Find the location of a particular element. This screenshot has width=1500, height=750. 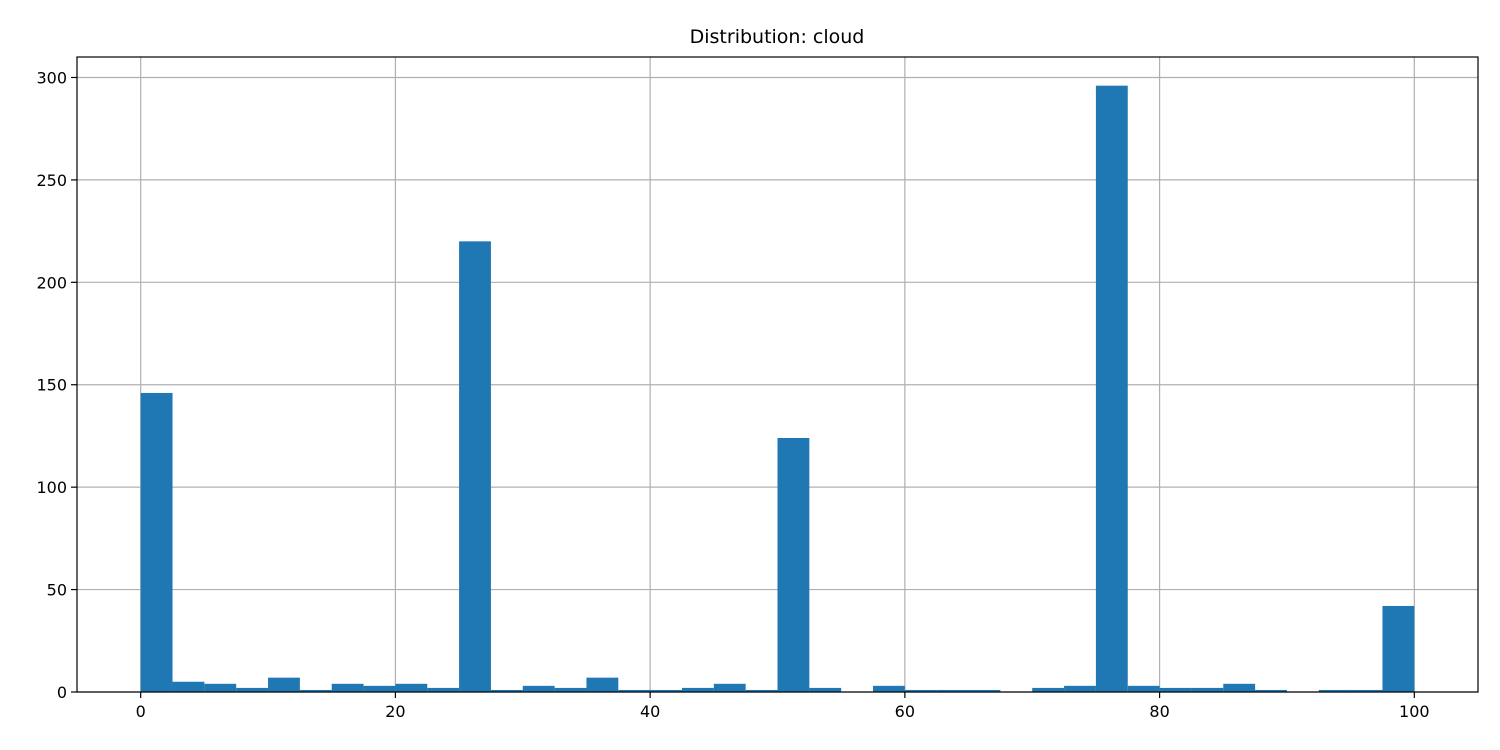

x-tick-label: 40 is located at coordinates (650, 711).